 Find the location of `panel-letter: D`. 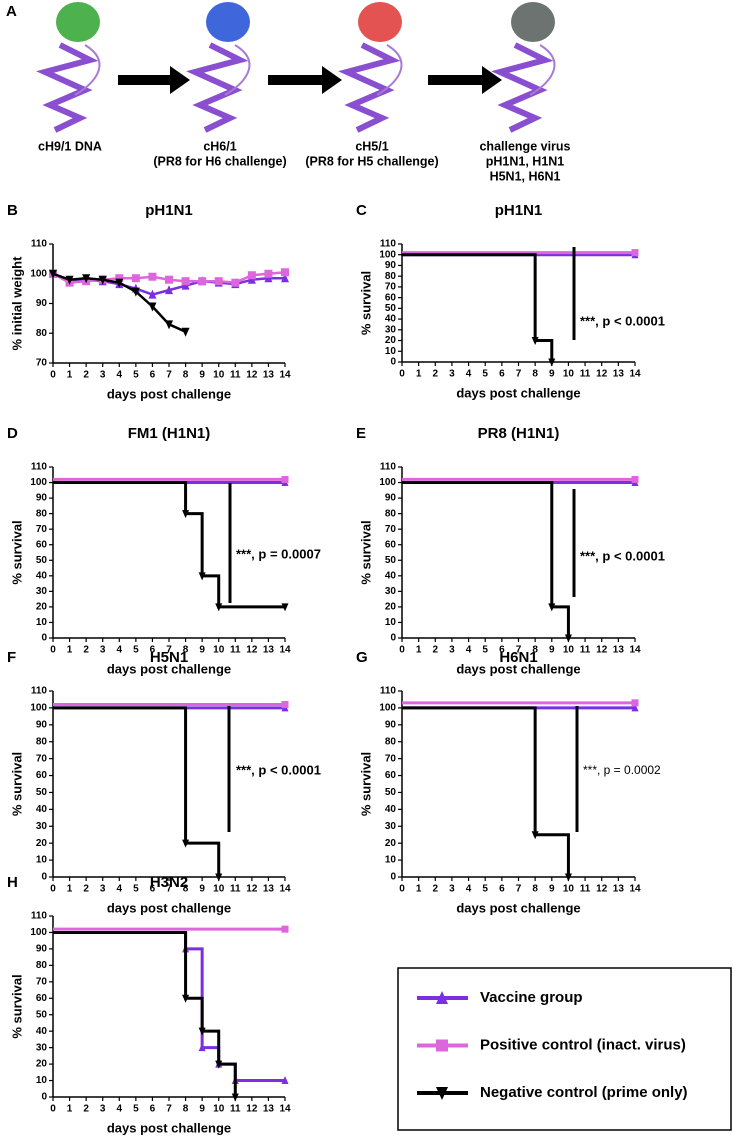

panel-letter: D is located at coordinates (12, 433).